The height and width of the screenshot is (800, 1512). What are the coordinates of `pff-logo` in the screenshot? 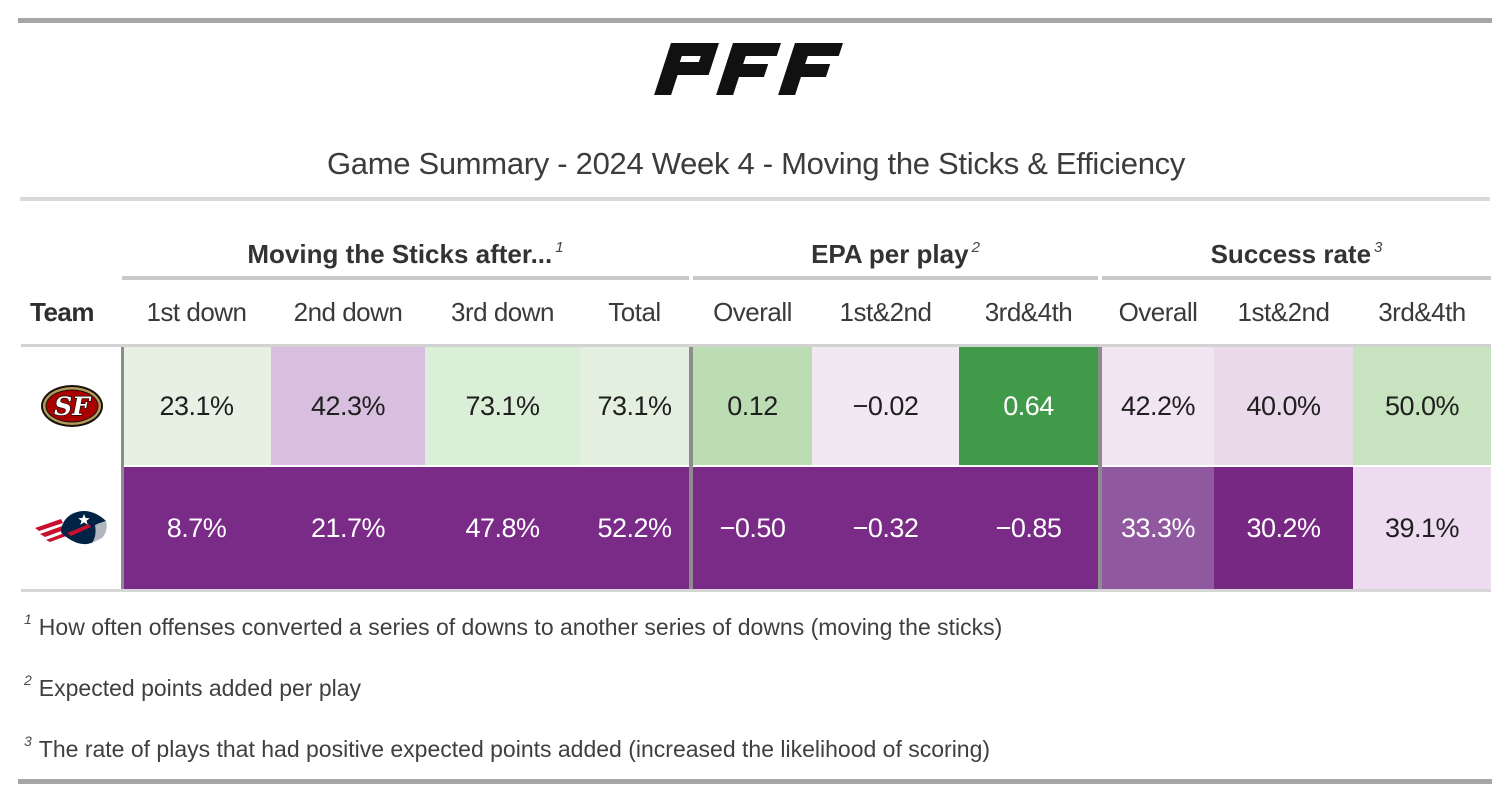 It's located at (756, 69).